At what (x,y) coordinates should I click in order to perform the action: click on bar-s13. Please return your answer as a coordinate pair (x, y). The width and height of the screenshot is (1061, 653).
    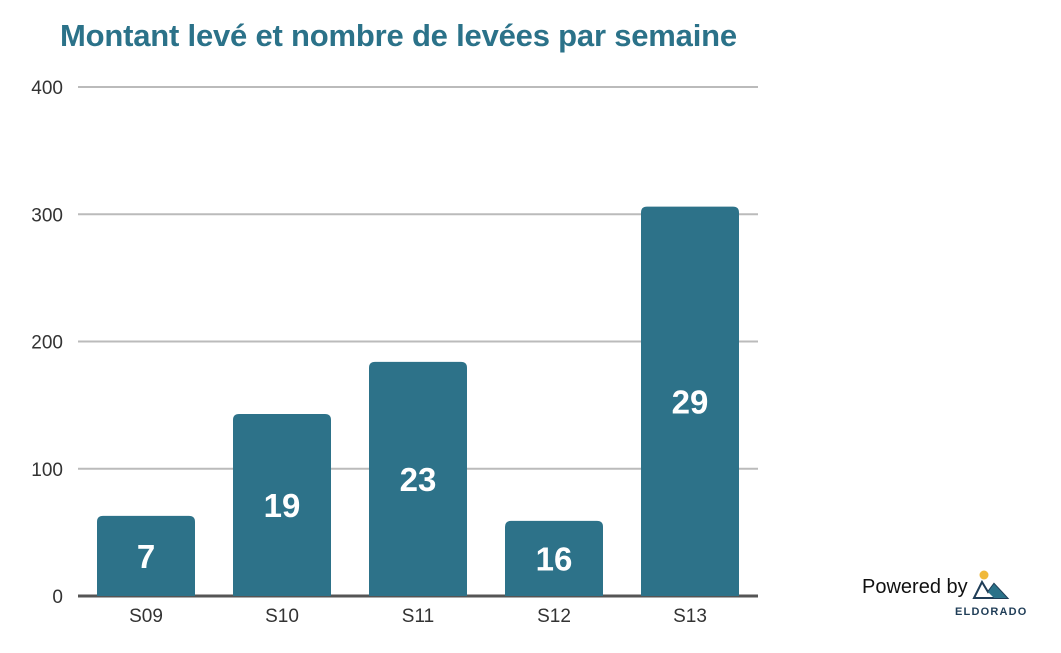
    Looking at the image, I should click on (690, 401).